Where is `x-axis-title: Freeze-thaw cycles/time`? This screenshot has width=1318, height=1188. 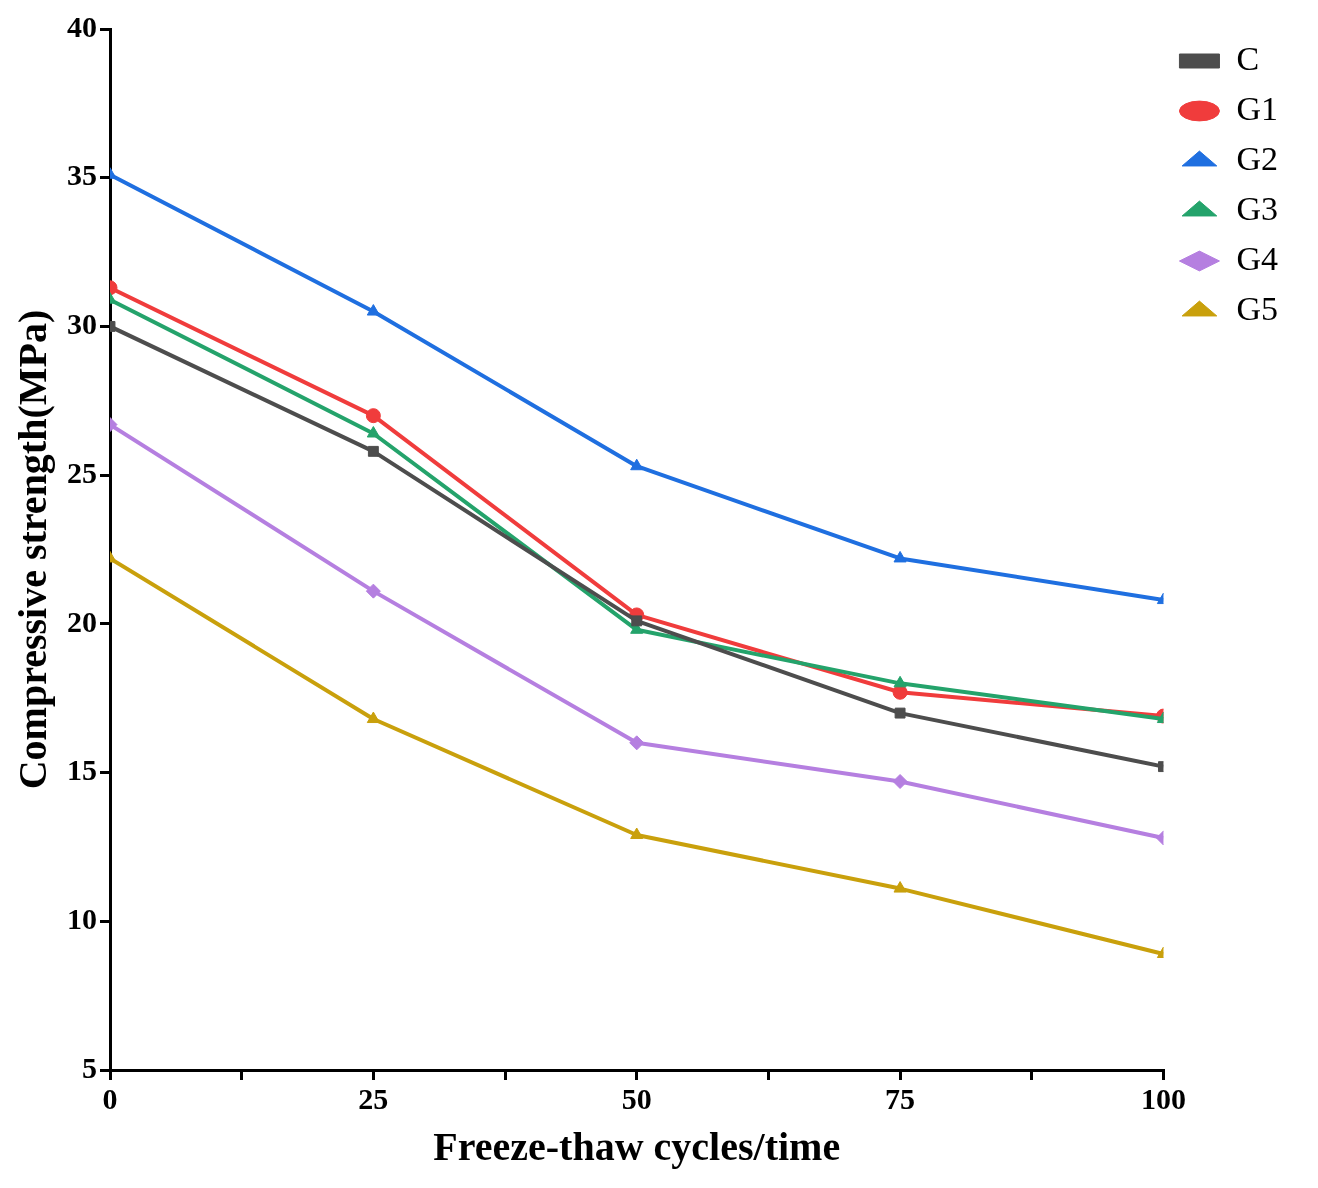
x-axis-title: Freeze-thaw cycles/time is located at coordinates (637, 1147).